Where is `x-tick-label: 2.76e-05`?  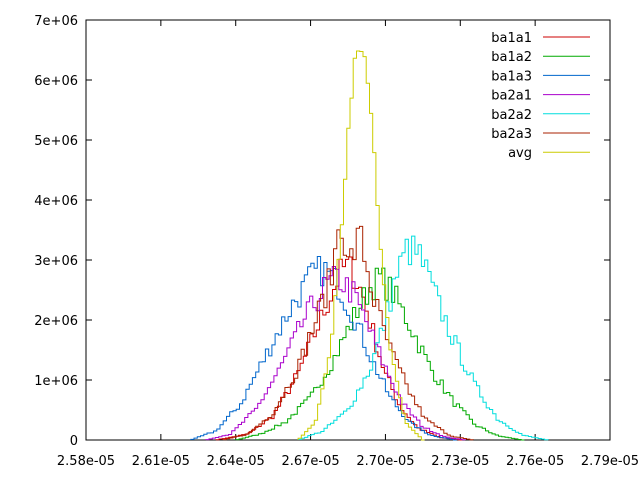
x-tick-label: 2.76e-05 is located at coordinates (535, 461).